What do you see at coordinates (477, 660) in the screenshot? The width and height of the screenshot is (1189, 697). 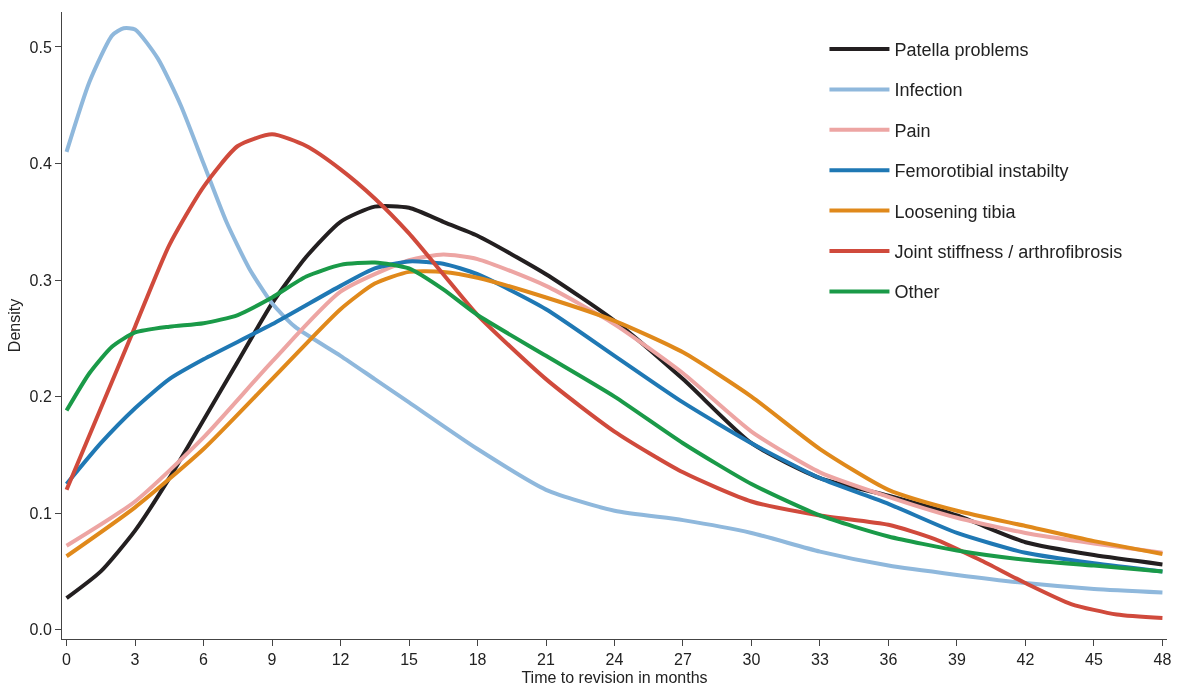 I see `x-tick-label: 18` at bounding box center [477, 660].